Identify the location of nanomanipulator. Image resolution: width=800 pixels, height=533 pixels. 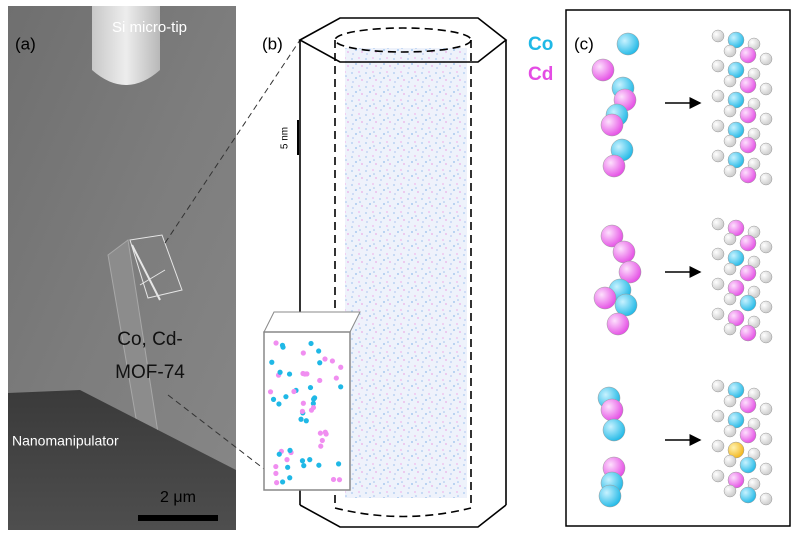
(122, 460).